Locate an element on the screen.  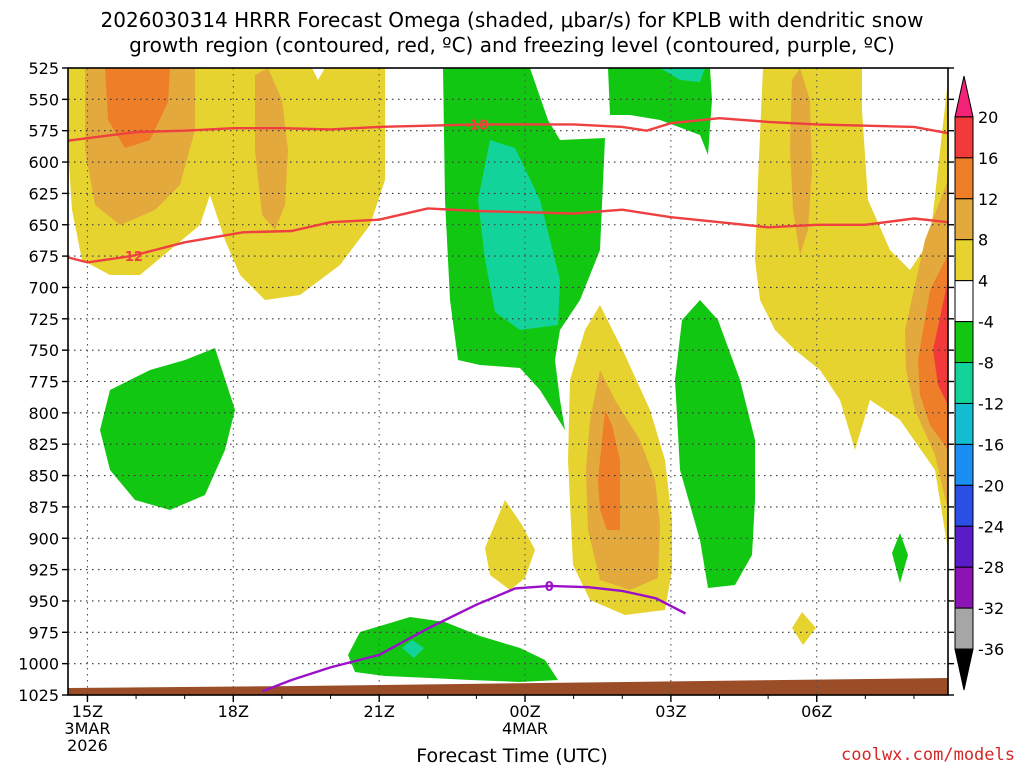
y-tick-label: 575 is located at coordinates (43, 131).